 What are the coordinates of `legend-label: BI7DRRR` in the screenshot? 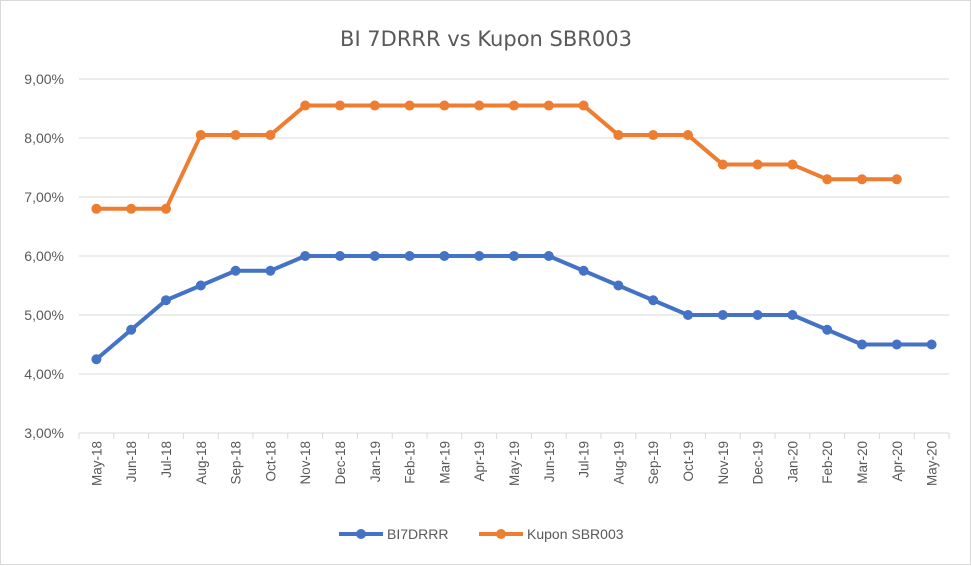 It's located at (417, 534).